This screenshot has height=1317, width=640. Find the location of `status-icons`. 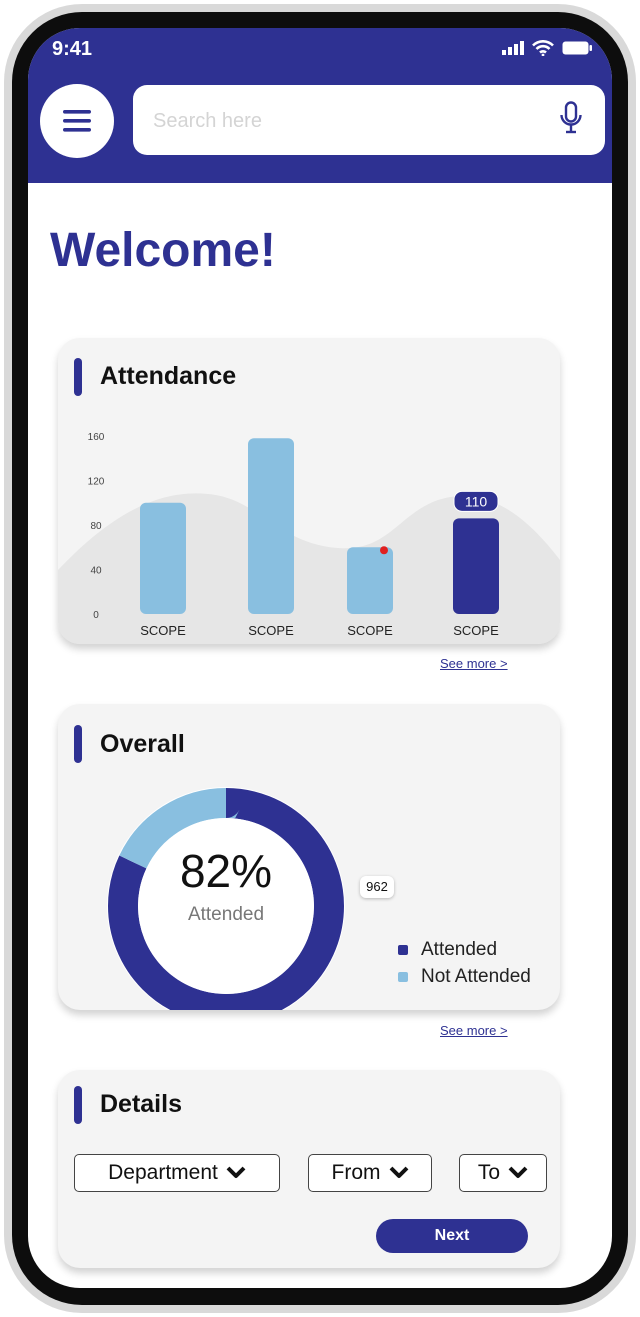

status-icons is located at coordinates (547, 48).